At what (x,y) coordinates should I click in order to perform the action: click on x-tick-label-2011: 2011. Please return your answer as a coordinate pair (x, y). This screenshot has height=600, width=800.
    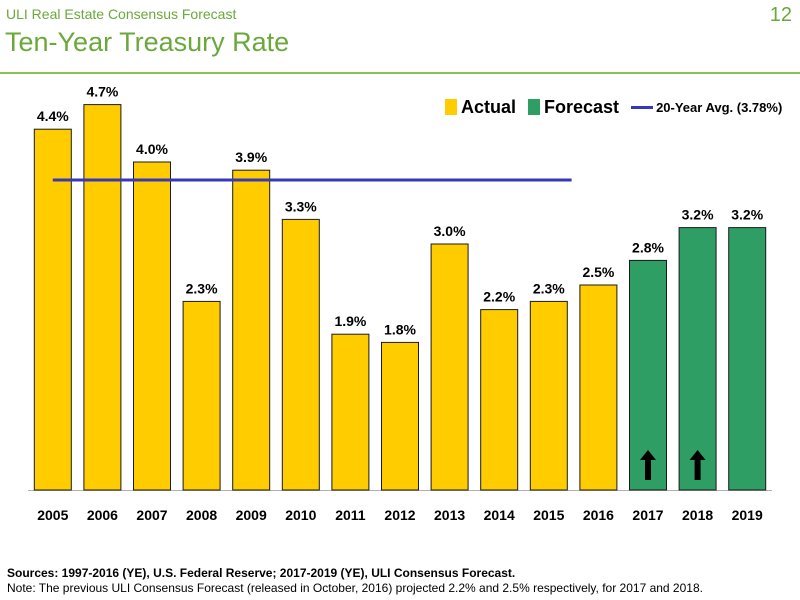
    Looking at the image, I should click on (350, 515).